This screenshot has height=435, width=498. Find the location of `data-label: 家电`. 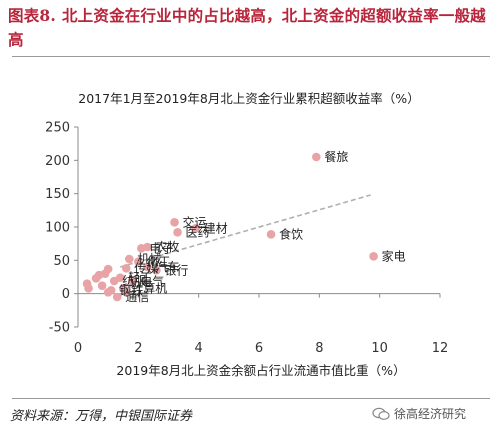

data-label: 家电 is located at coordinates (394, 255).